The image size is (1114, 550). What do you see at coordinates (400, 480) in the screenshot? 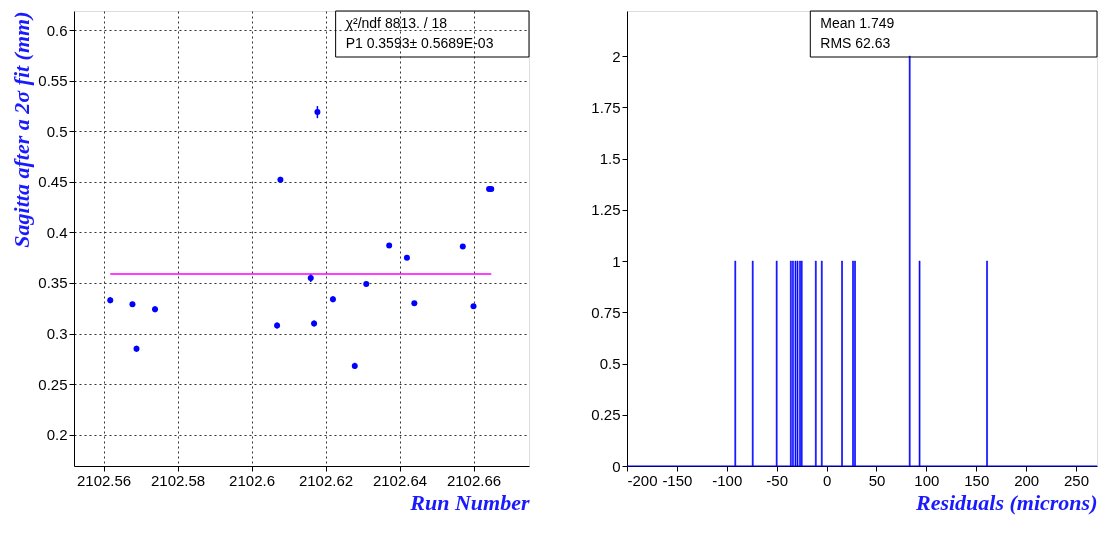
I see `x-tick-label: 2102.64` at bounding box center [400, 480].